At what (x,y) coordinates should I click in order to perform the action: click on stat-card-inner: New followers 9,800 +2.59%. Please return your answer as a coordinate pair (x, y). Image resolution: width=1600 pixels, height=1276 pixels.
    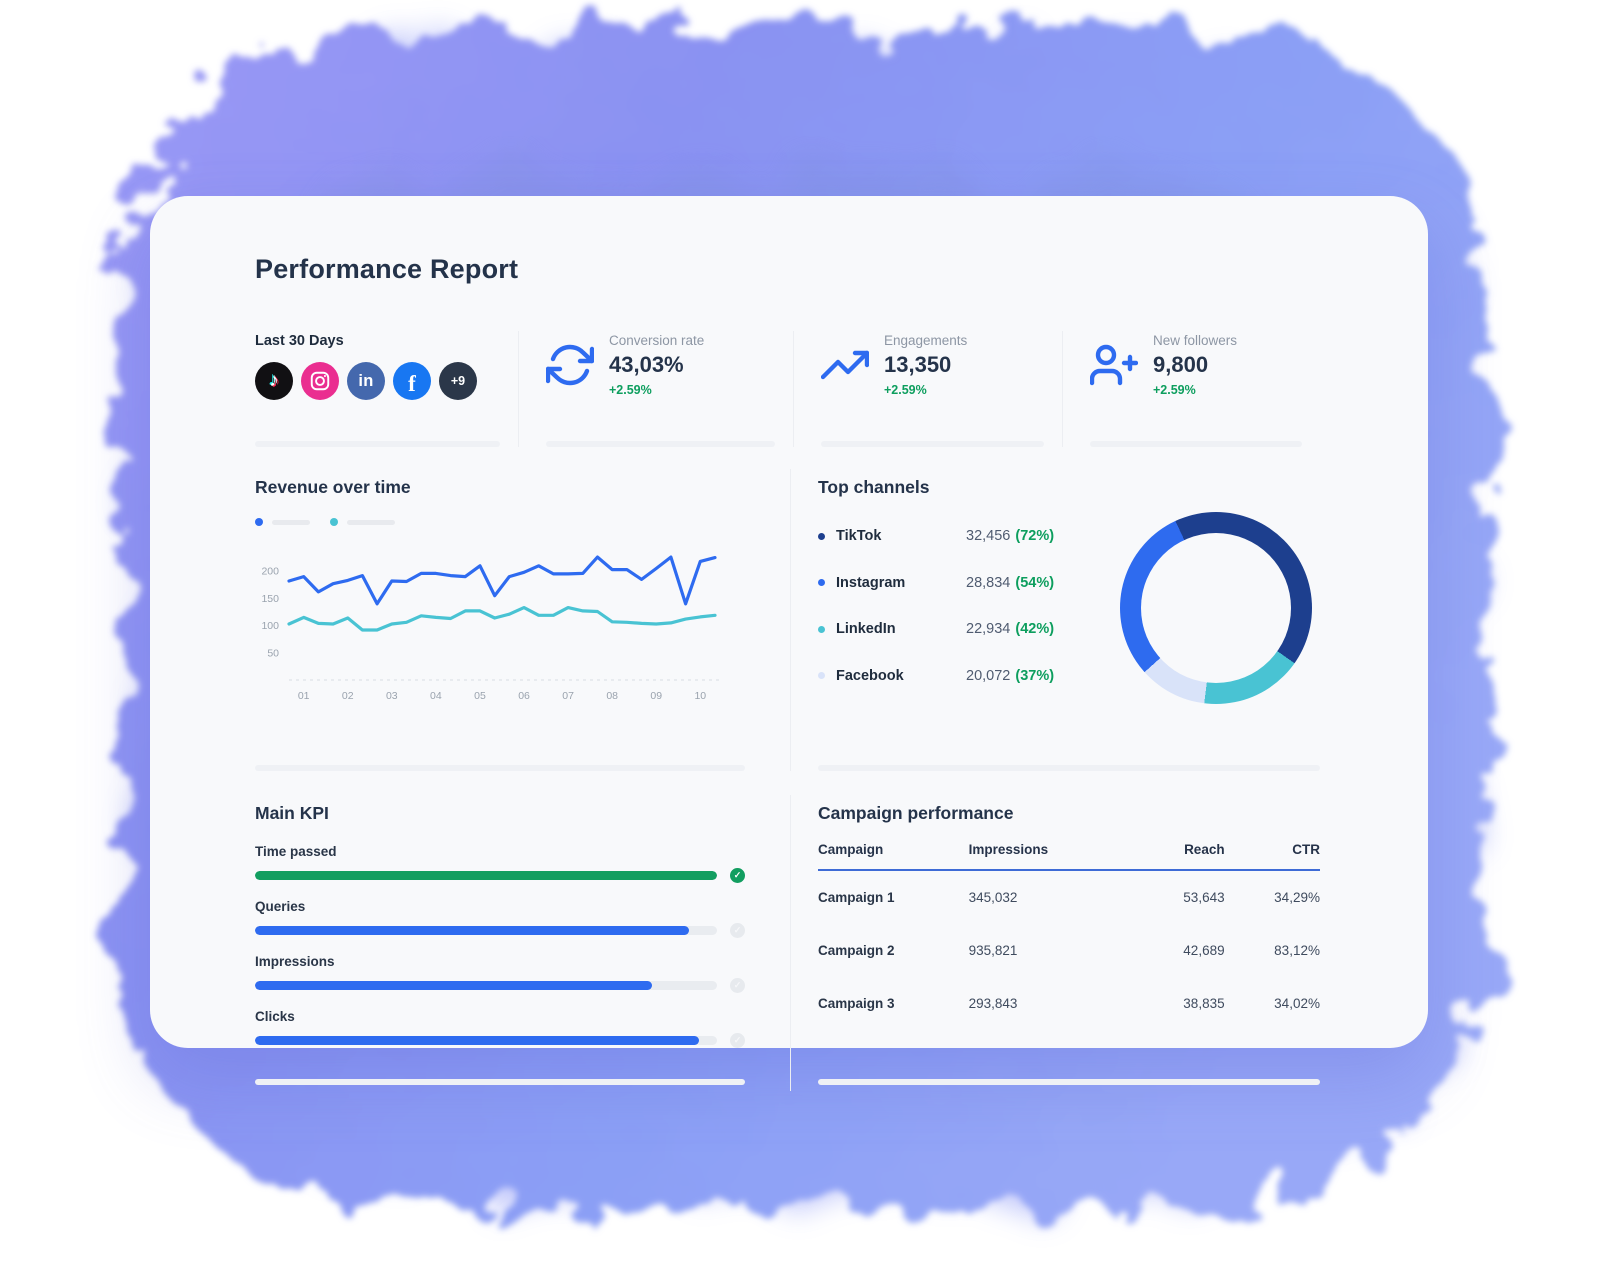
    Looking at the image, I should click on (1204, 364).